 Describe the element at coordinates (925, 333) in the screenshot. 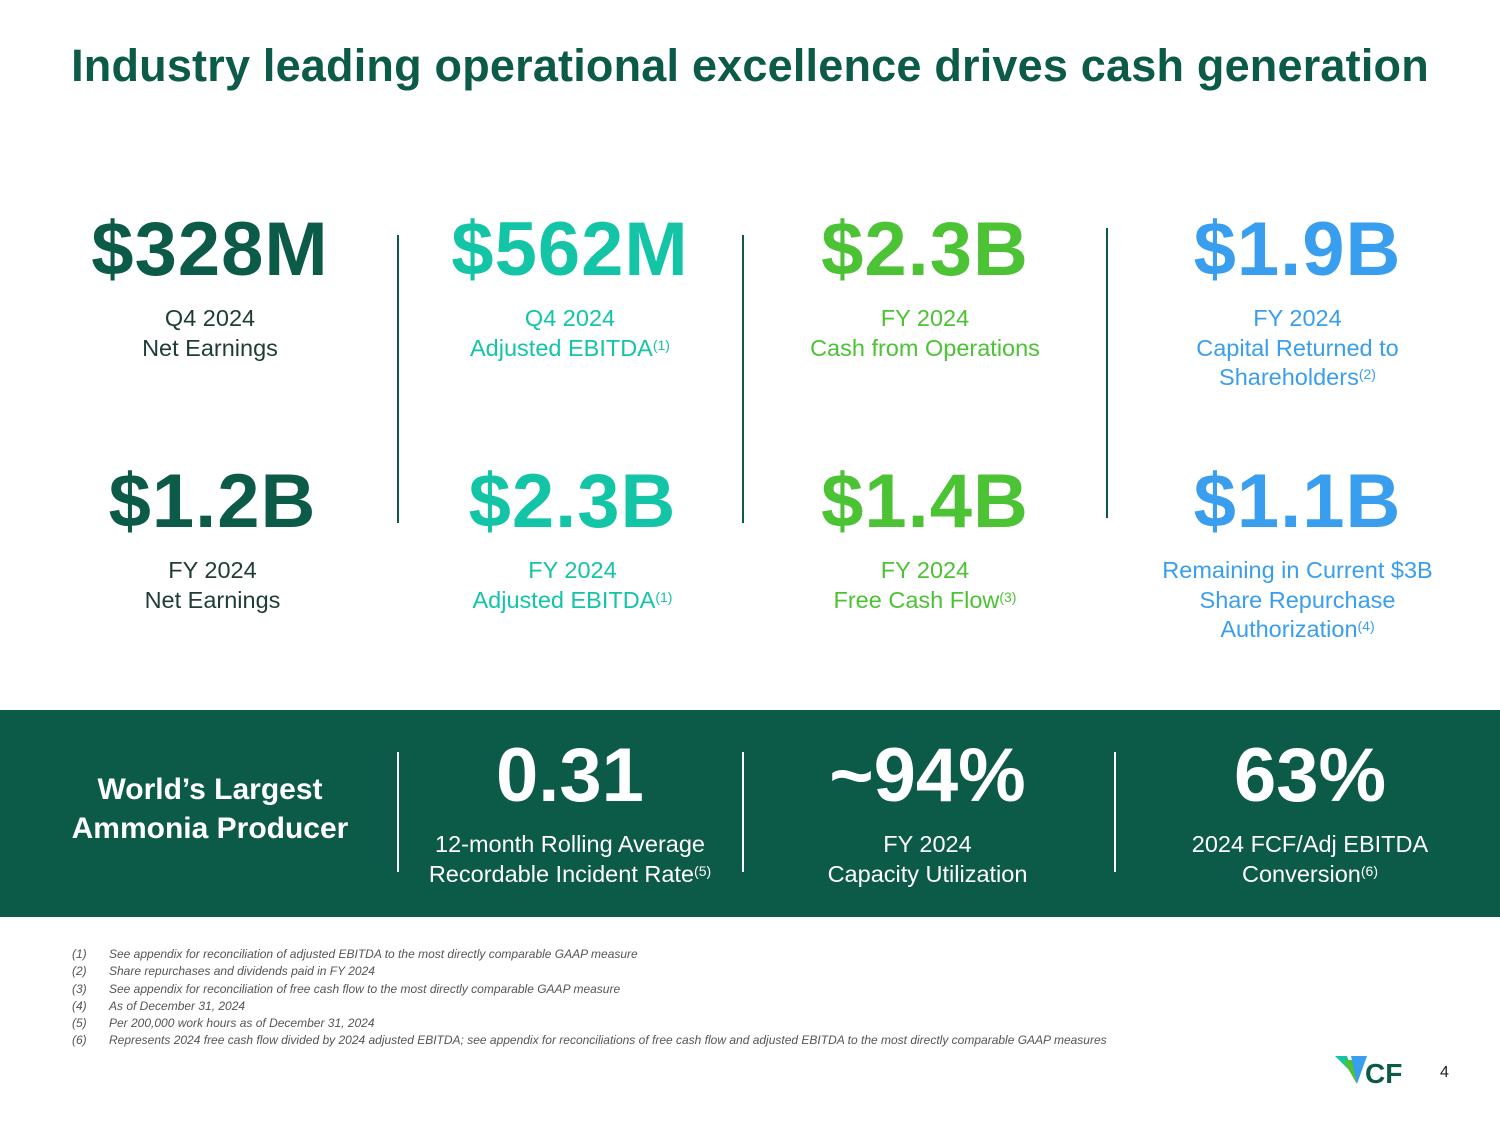

I see `metric-label: FY 2024 Cash from Operations` at that location.